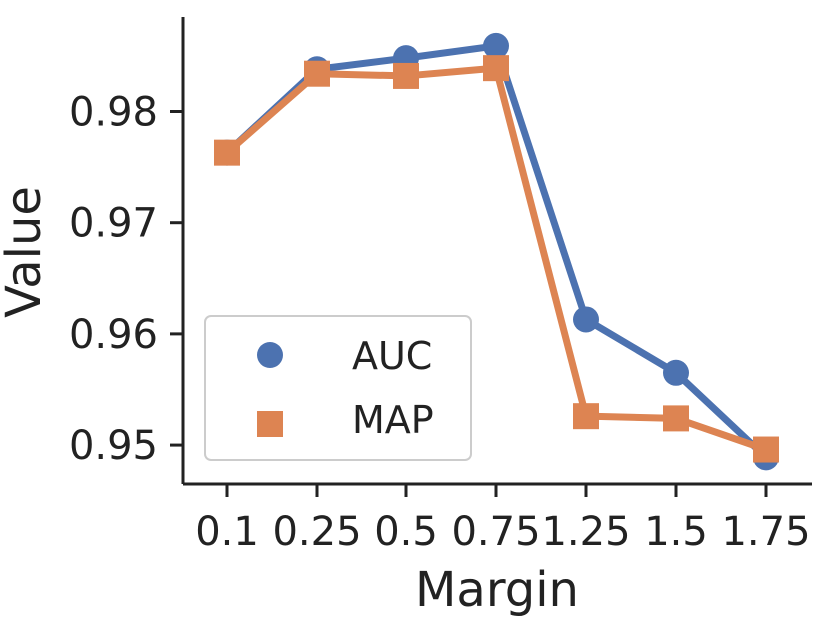 The image size is (831, 619). Describe the element at coordinates (113, 335) in the screenshot. I see `y-tick-label: 0.96` at that location.